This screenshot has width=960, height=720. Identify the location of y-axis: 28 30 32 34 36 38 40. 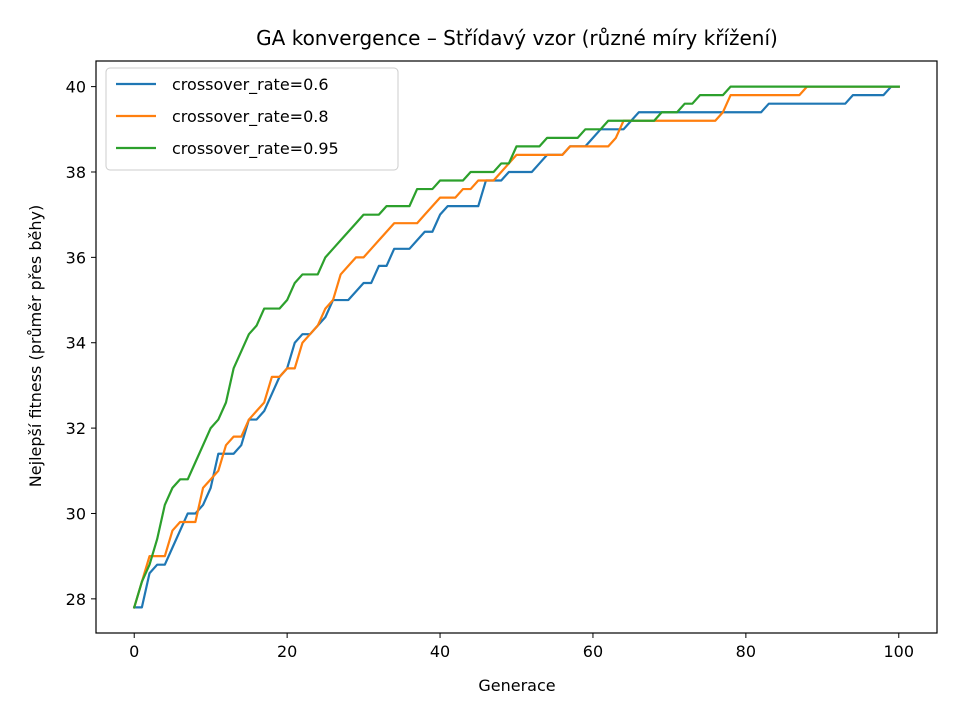
(81, 343).